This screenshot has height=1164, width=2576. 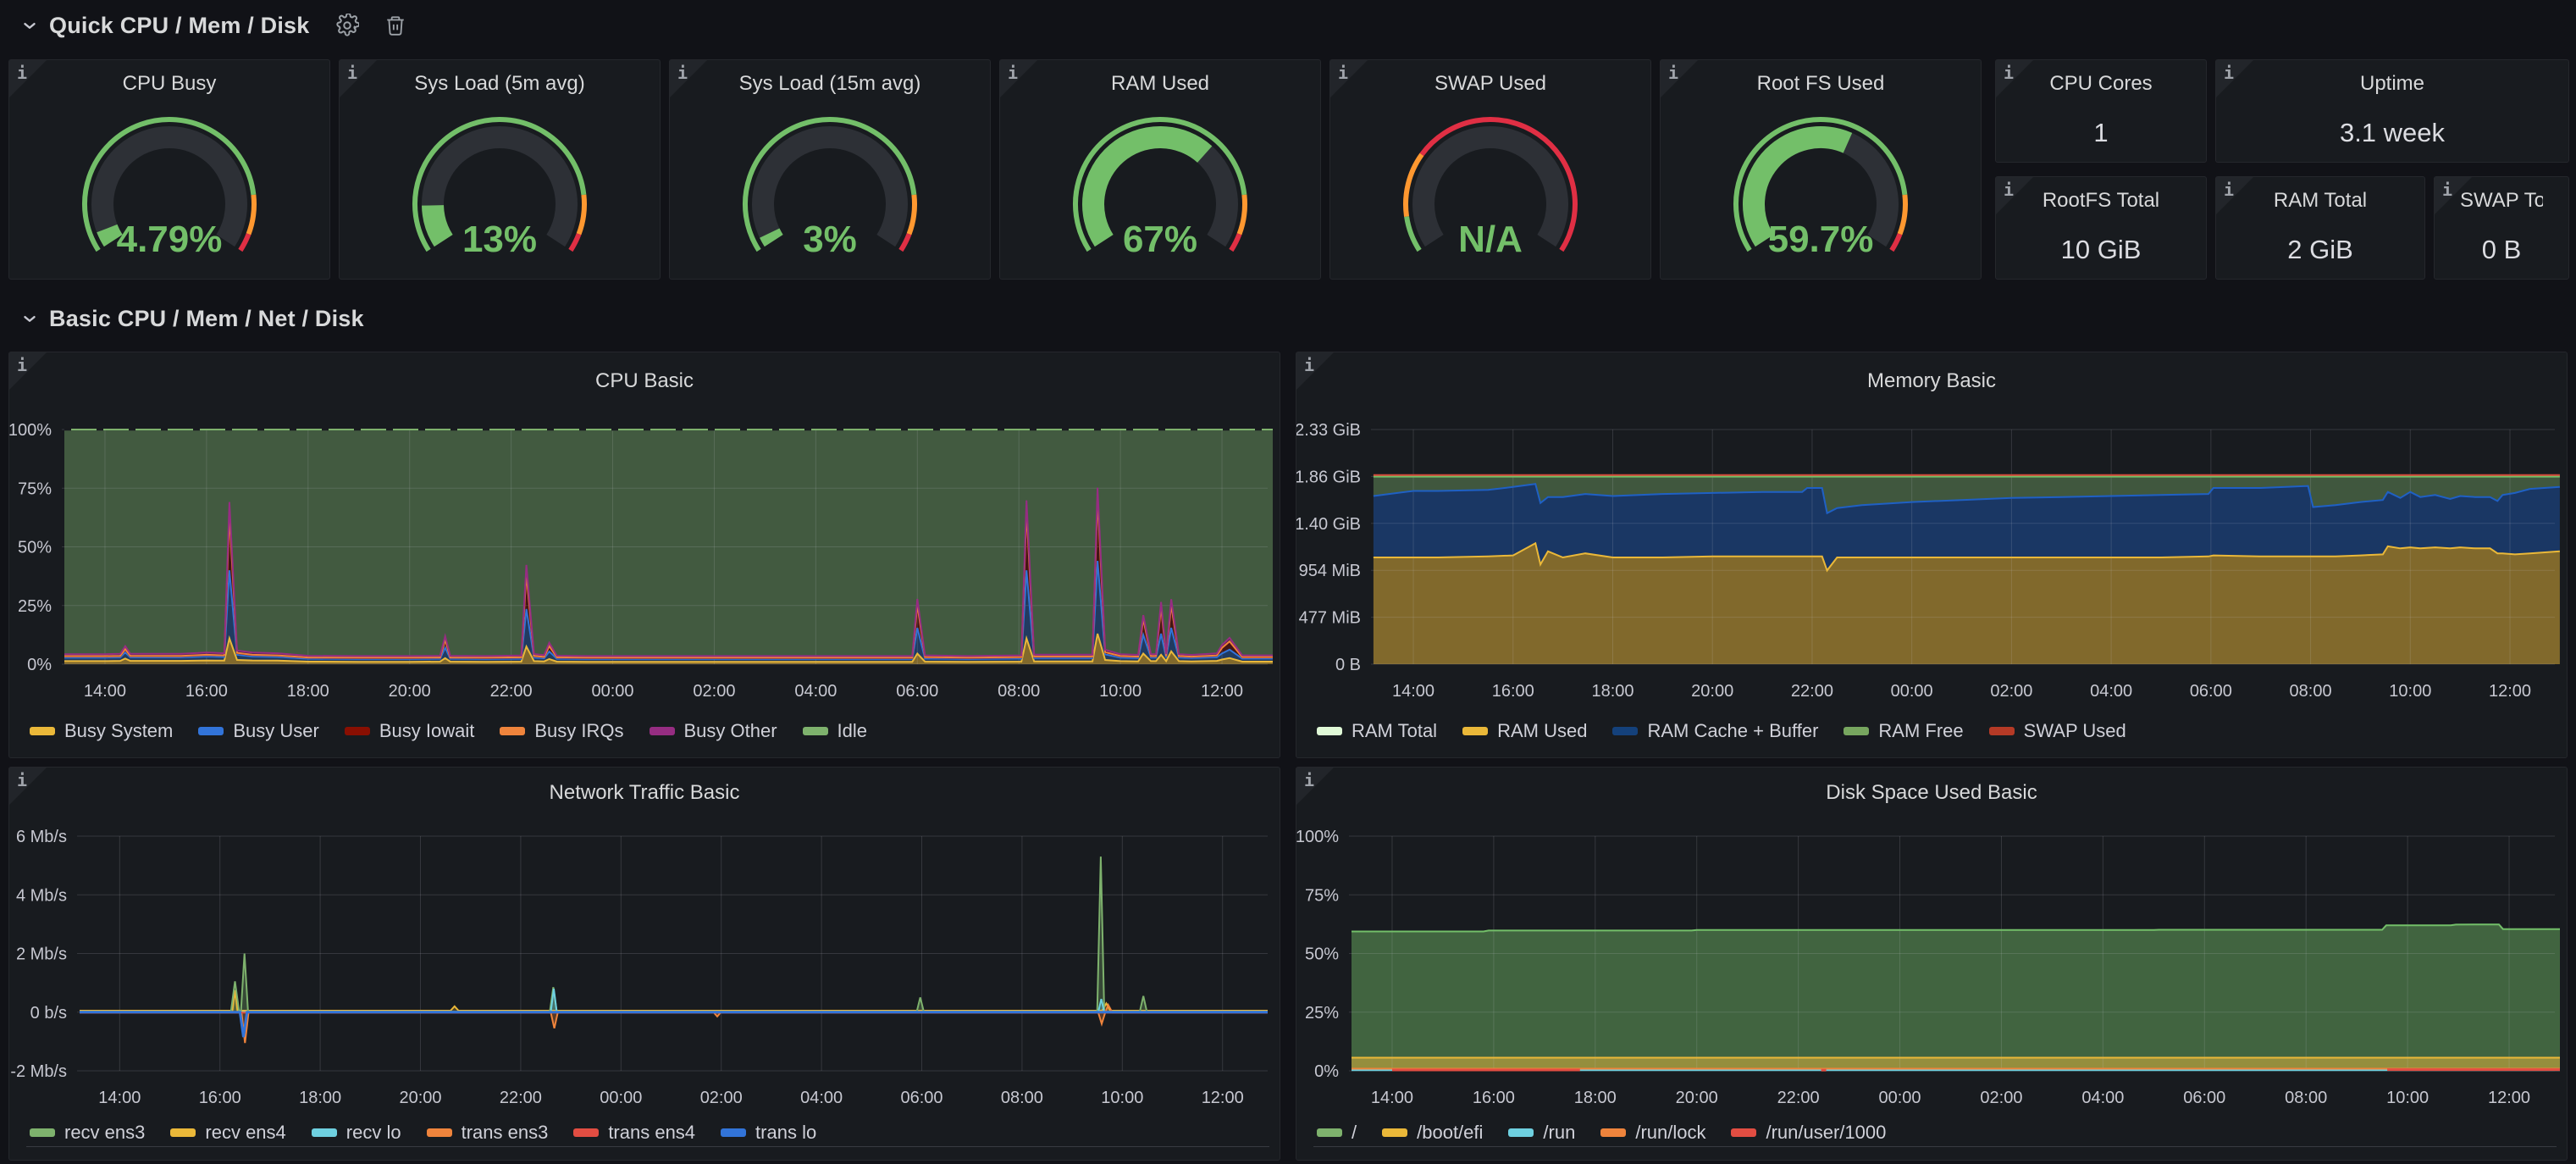 I want to click on stat-value: 2 GiB, so click(x=2320, y=250).